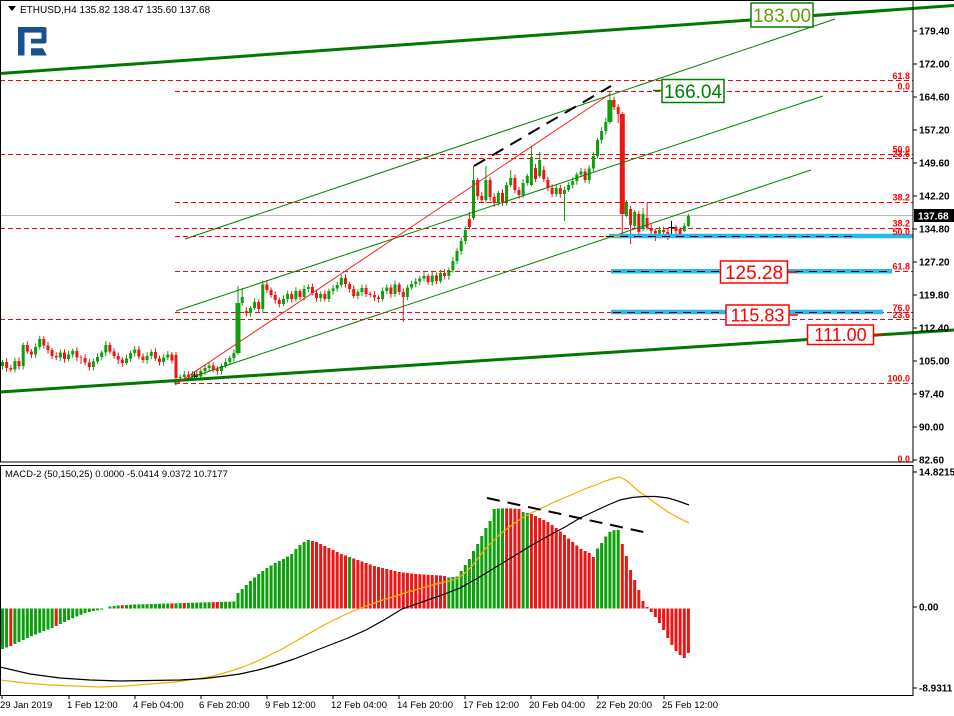 Image resolution: width=954 pixels, height=716 pixels. Describe the element at coordinates (898, 379) in the screenshot. I see `svg-text: 100.0` at that location.